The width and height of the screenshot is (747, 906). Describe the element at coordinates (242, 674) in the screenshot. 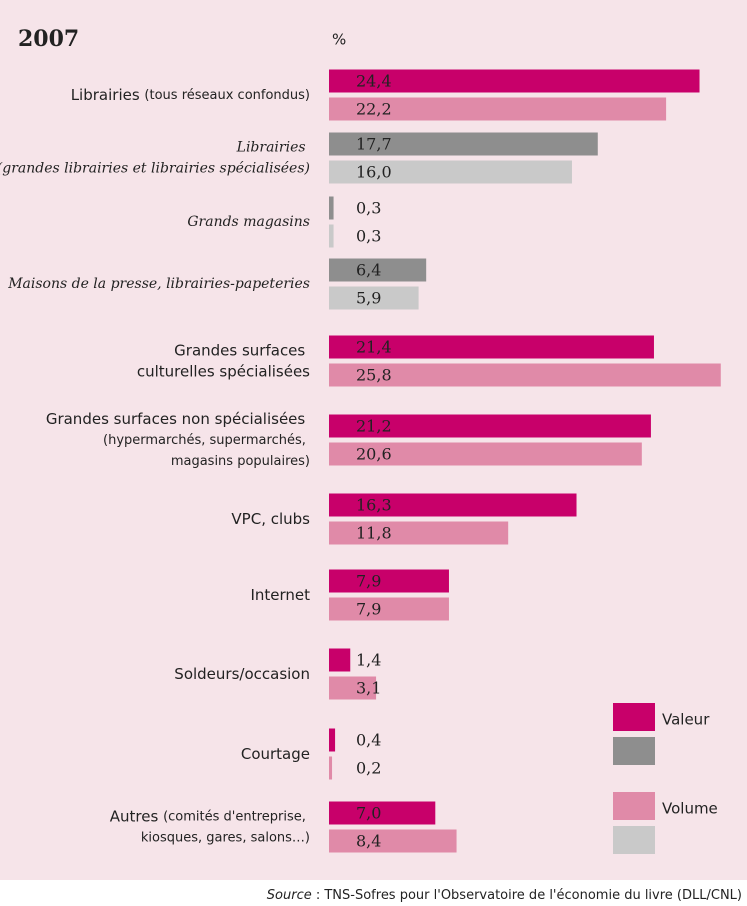

I see `category-label: Soldeurs/occasion` at that location.